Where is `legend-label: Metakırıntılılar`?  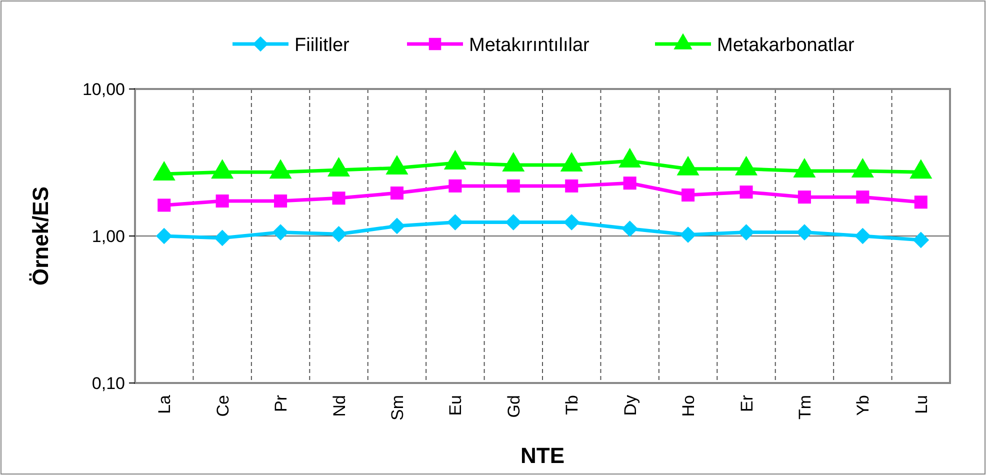 legend-label: Metakırıntılılar is located at coordinates (529, 45).